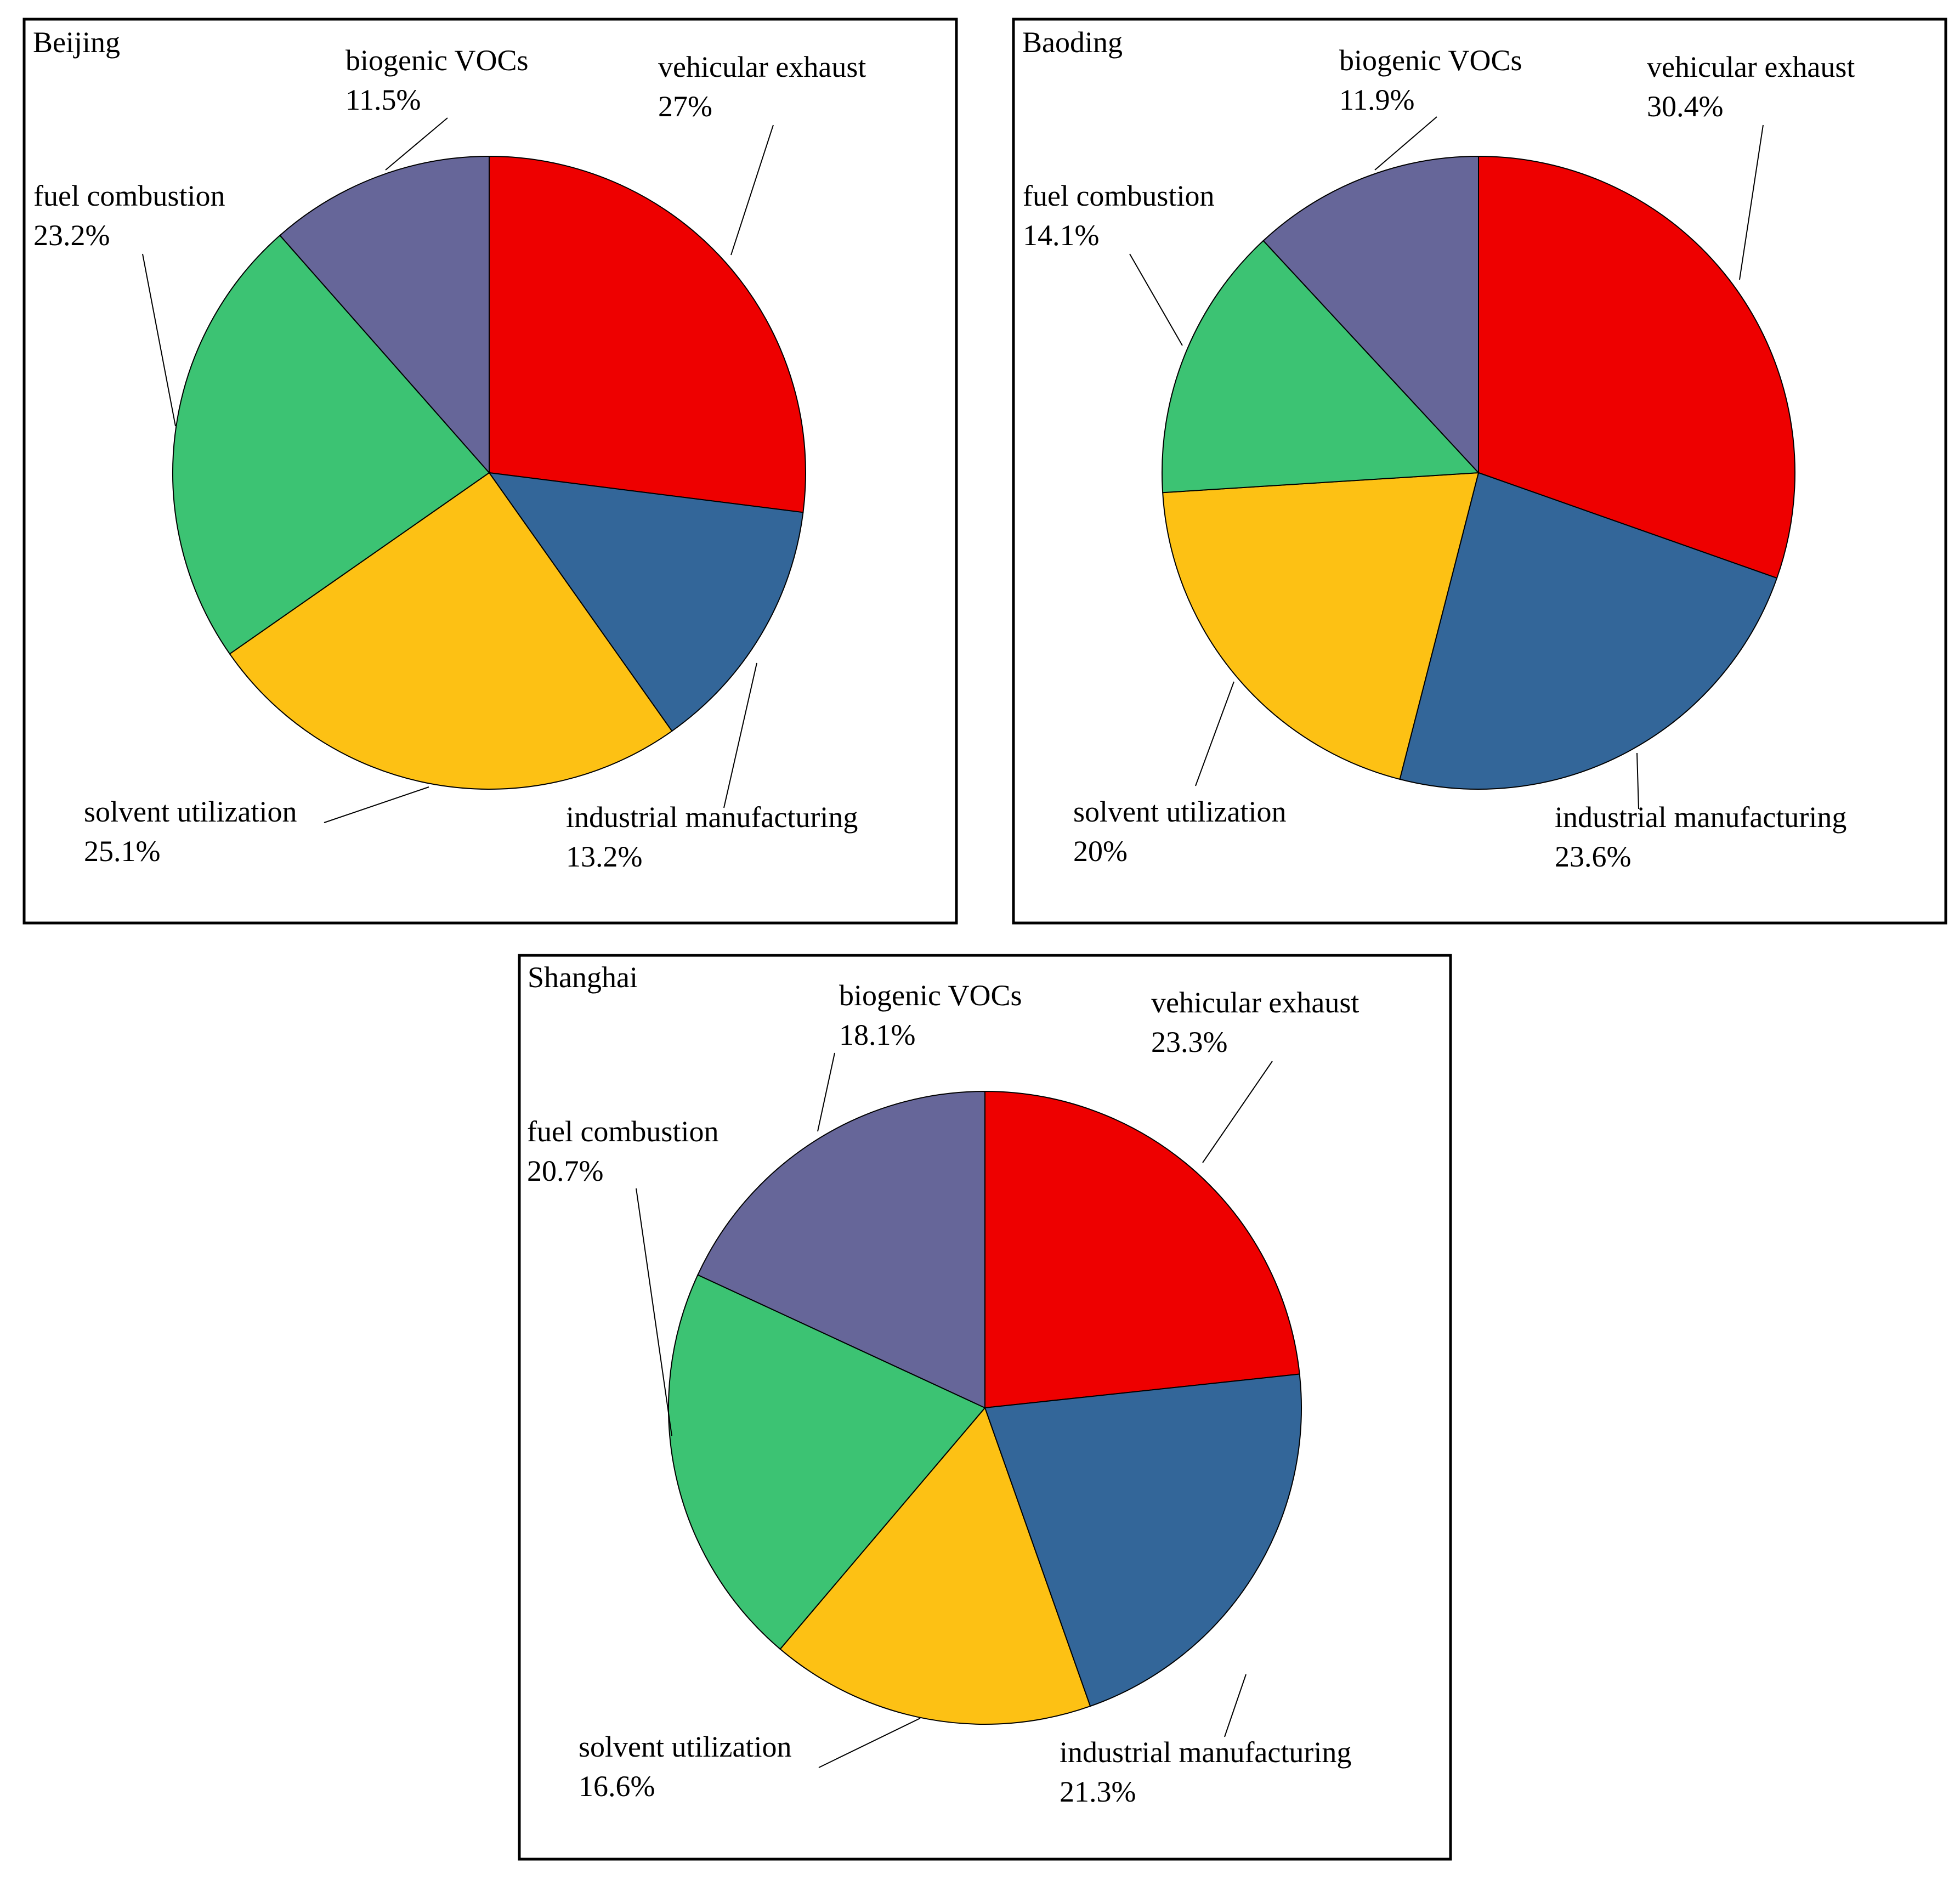  I want to click on slice-value-industrial-manufacturing: 21.3%, so click(1098, 1791).